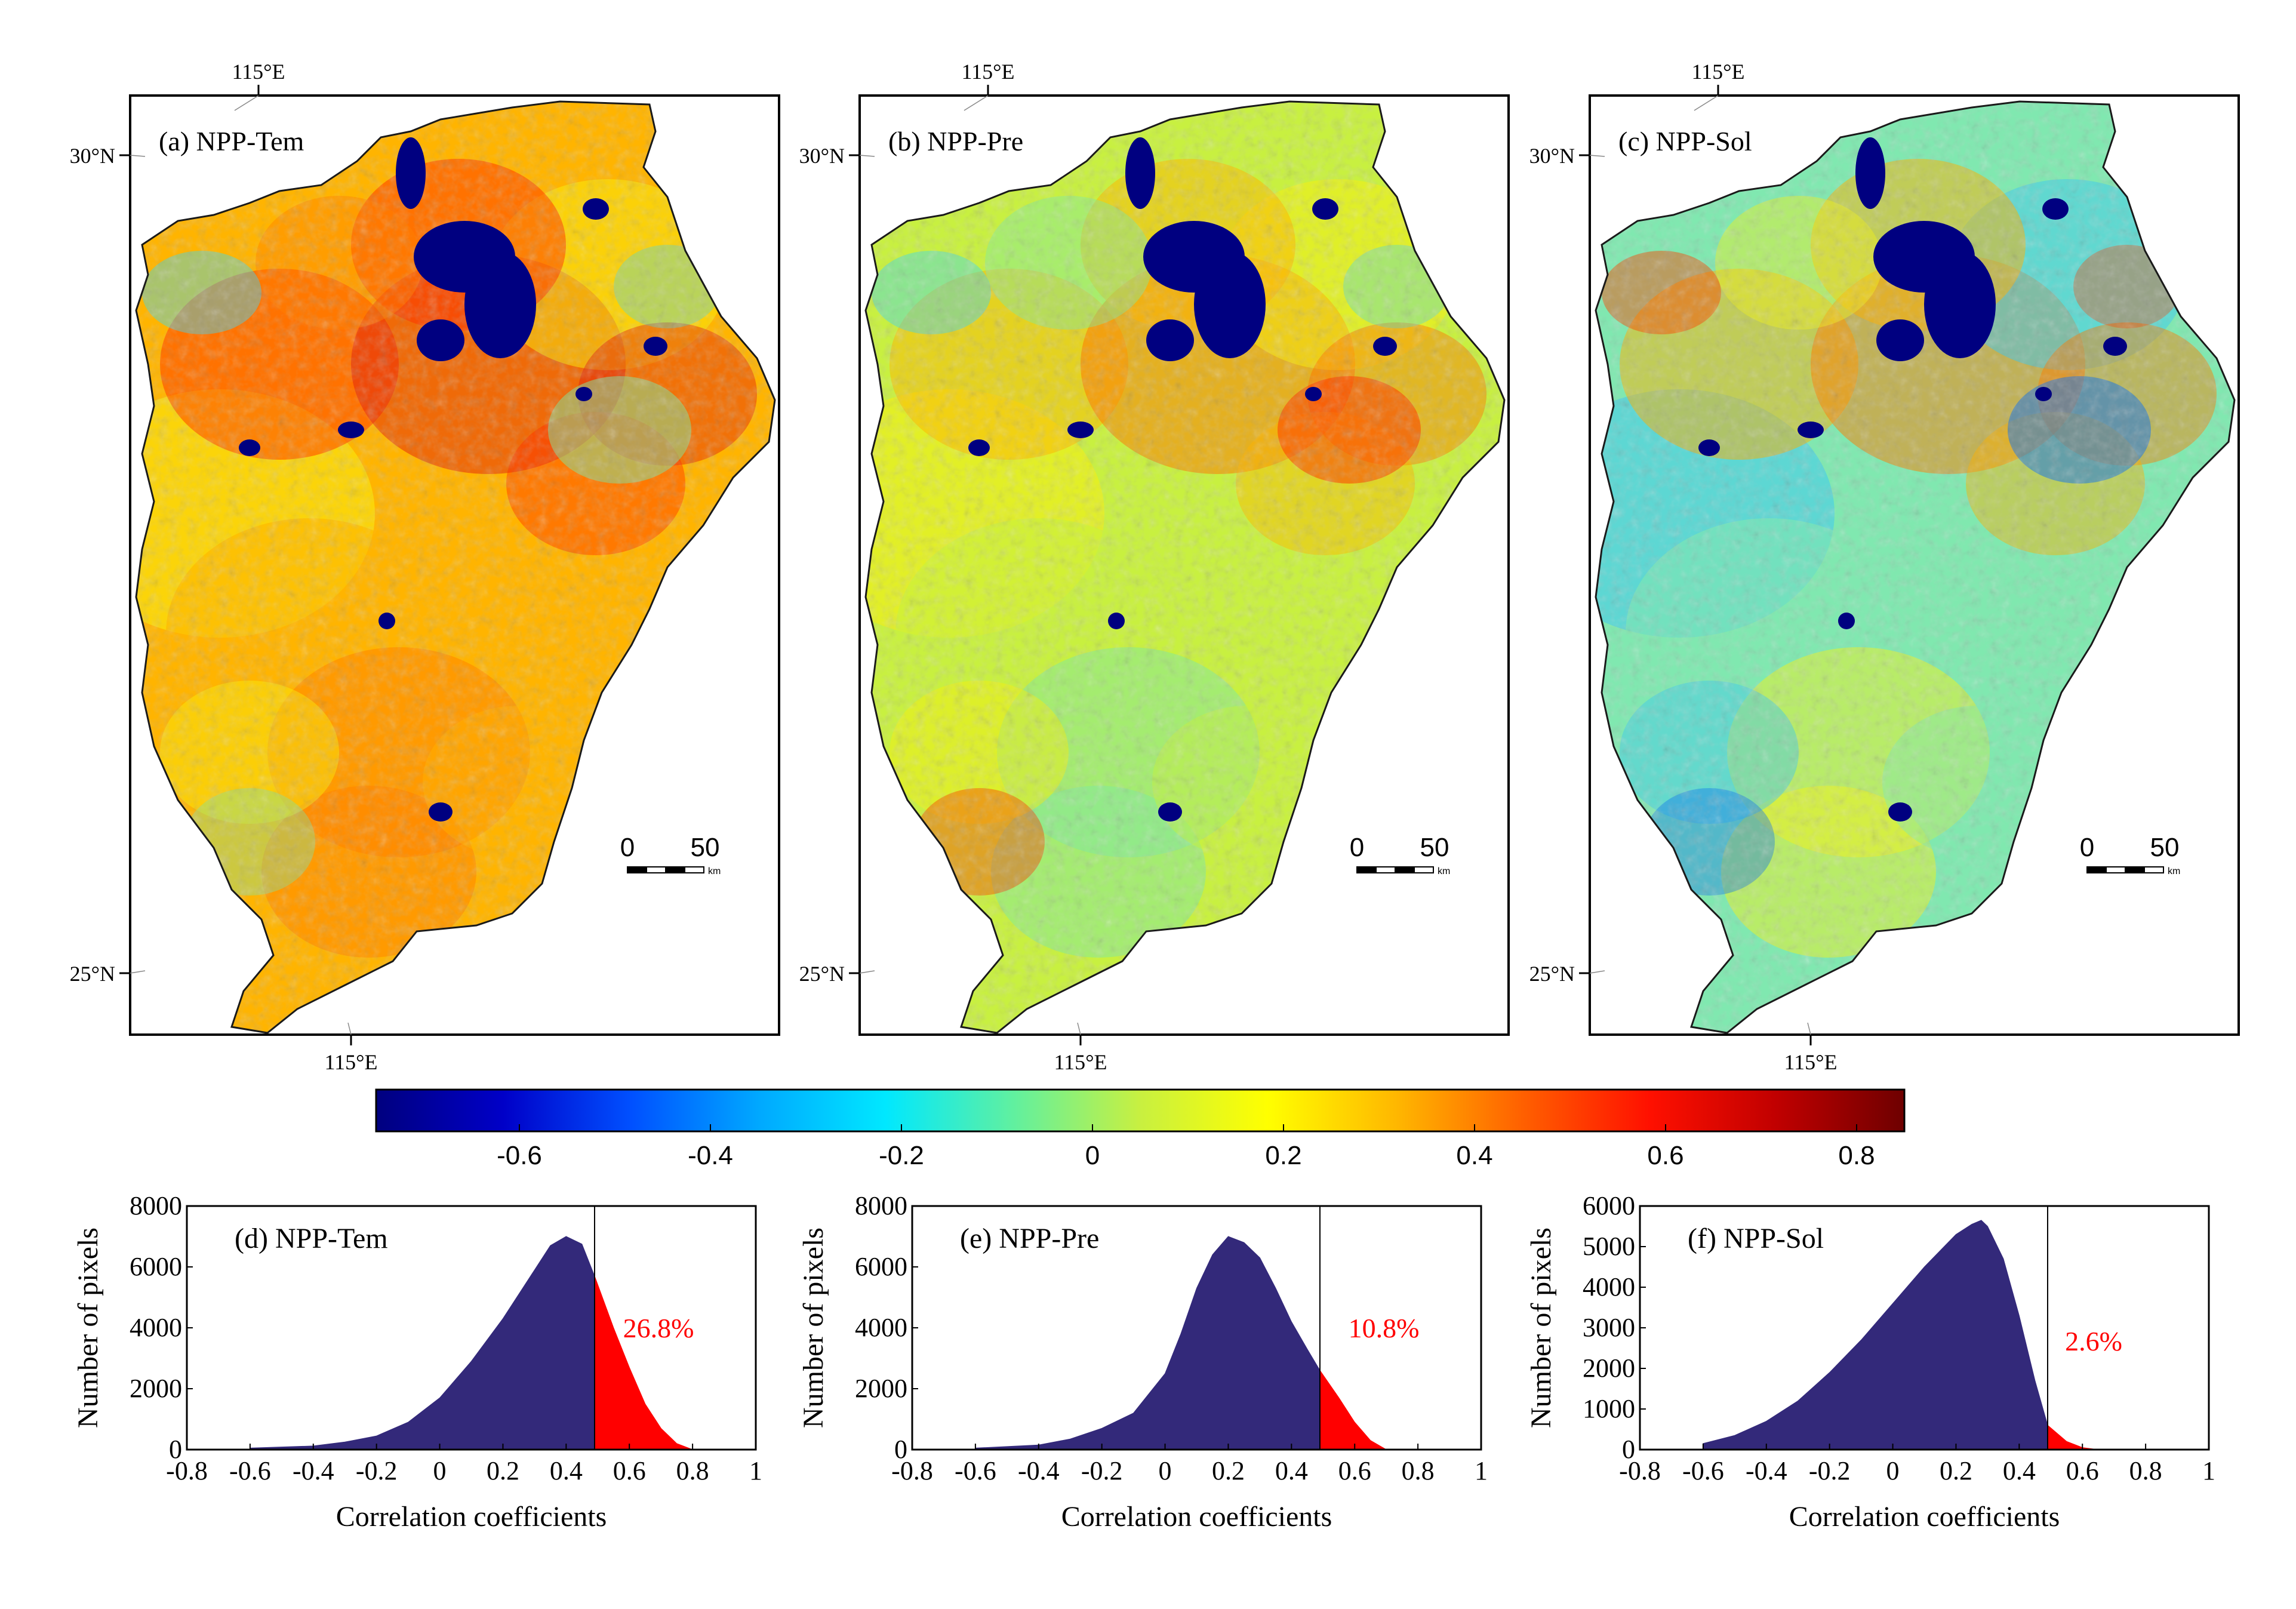 Image resolution: width=2296 pixels, height=1609 pixels. Describe the element at coordinates (1609, 1246) in the screenshot. I see `y-tick-label: 5000` at that location.